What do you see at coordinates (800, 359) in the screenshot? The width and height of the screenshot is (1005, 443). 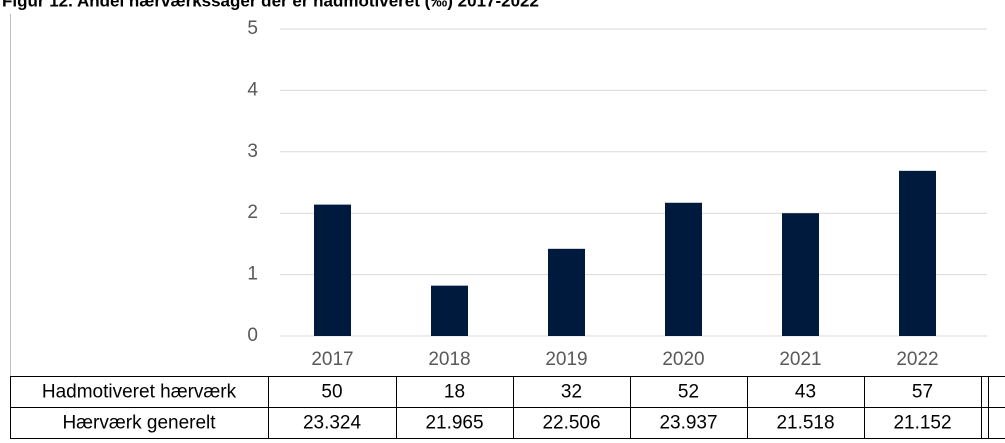 I see `x-tick-label: 2021` at bounding box center [800, 359].